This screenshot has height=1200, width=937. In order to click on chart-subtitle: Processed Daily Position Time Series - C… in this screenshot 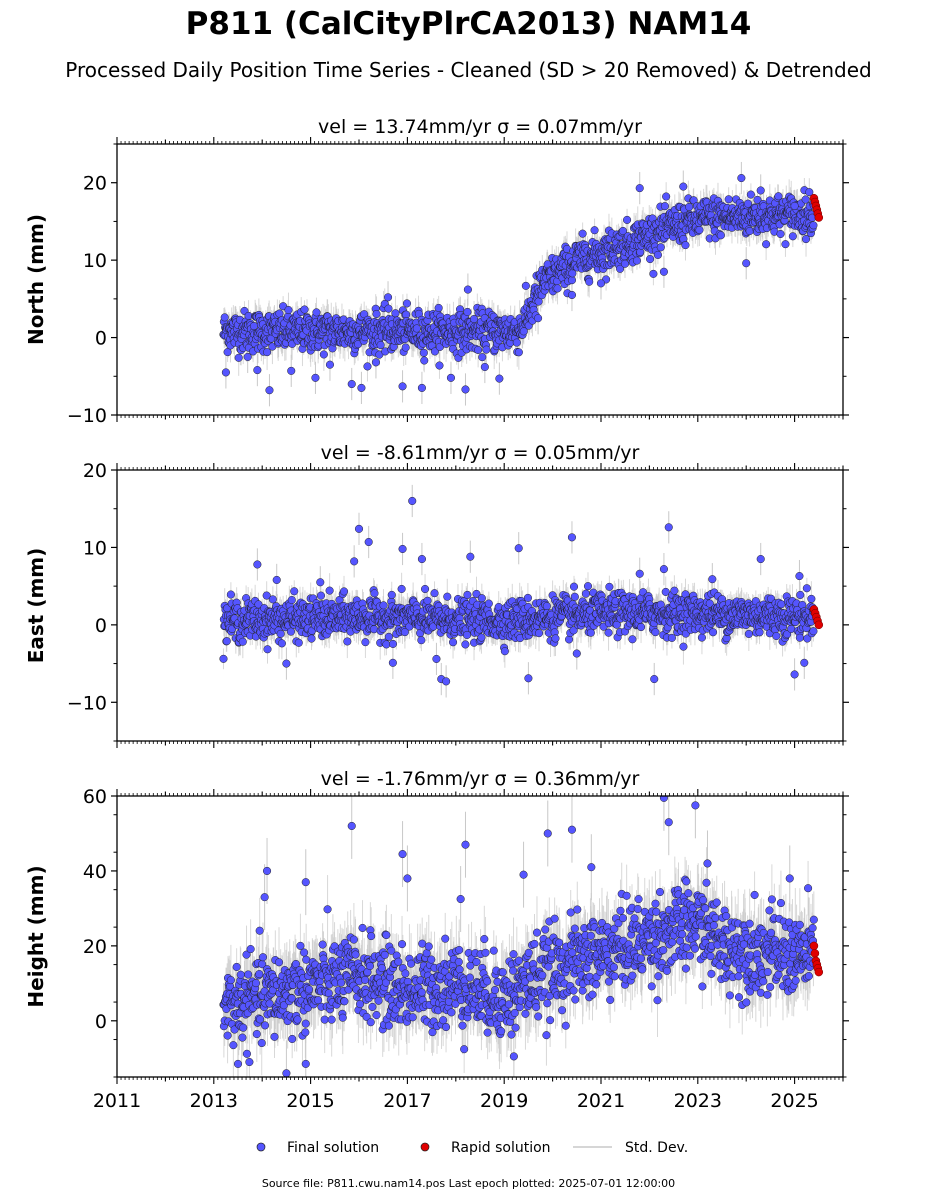, I will do `click(468, 70)`.